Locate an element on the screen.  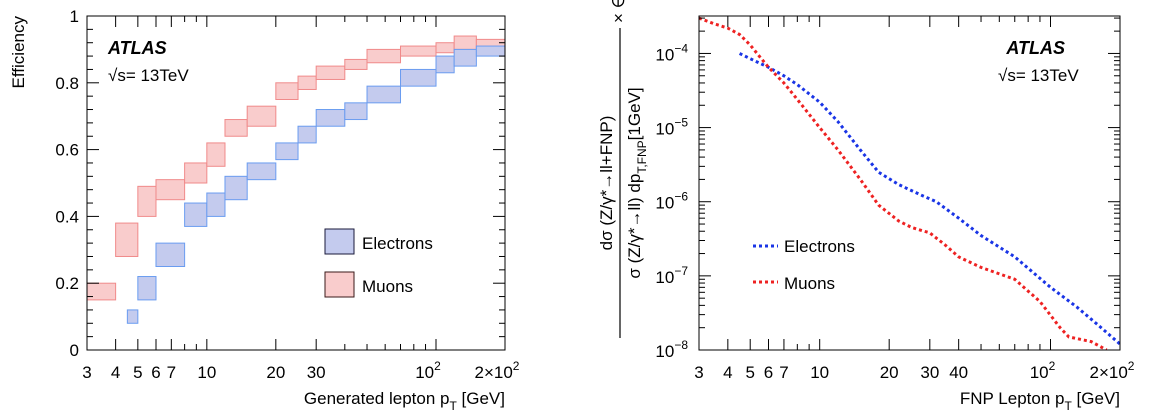
efficiency-x-tick-label-9: 2×10² is located at coordinates (497, 370).